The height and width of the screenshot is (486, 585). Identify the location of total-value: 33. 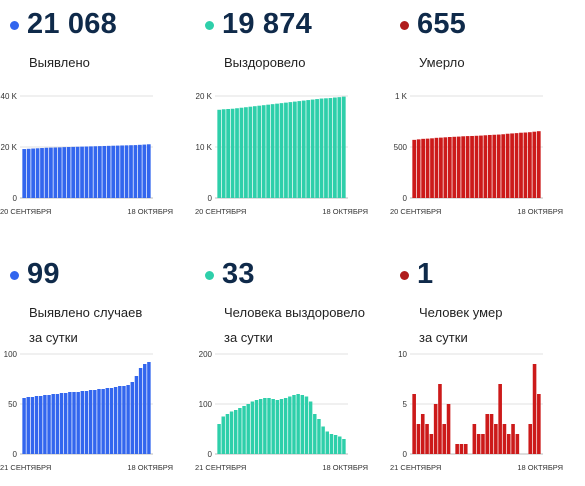
(238, 274).